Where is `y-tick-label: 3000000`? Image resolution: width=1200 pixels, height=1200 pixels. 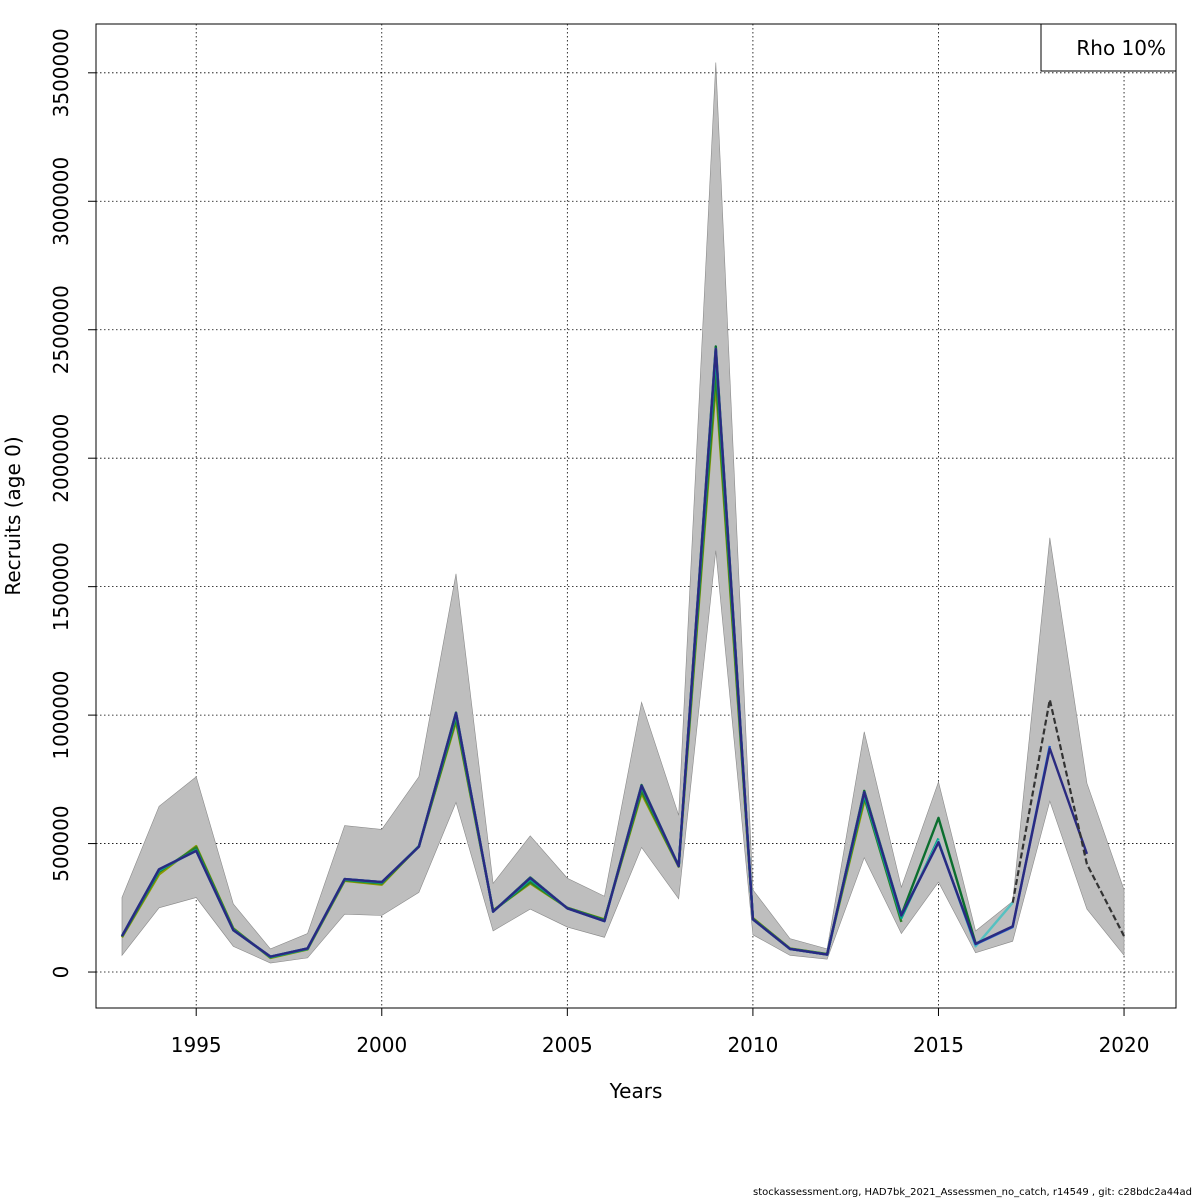 y-tick-label: 3000000 is located at coordinates (61, 201).